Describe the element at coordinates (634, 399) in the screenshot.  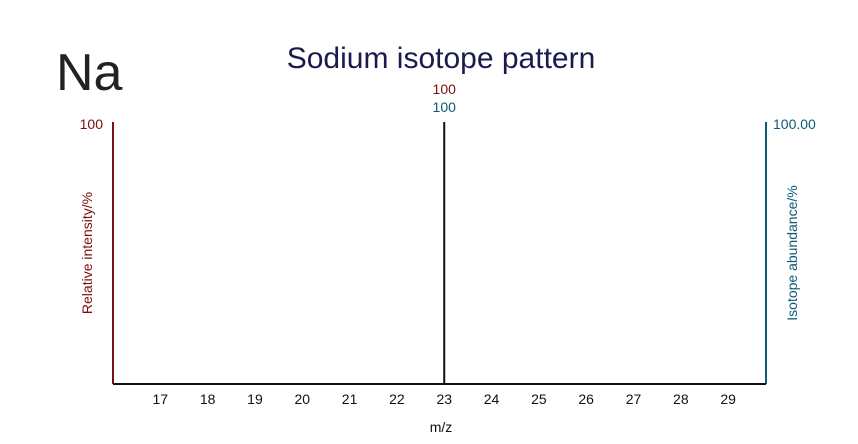
I see `x-tick-label: 27` at that location.